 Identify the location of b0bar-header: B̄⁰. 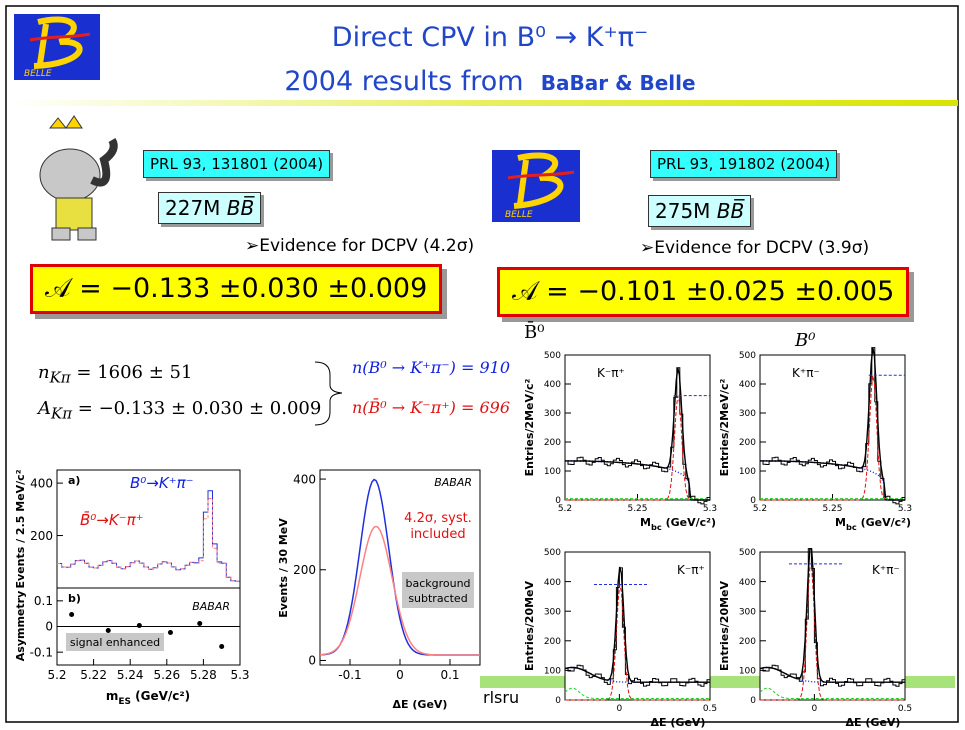
(534, 332).